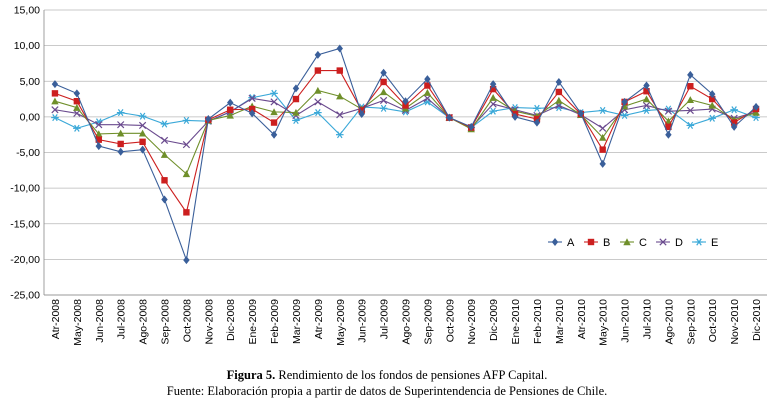 Image resolution: width=774 pixels, height=402 pixels. What do you see at coordinates (407, 322) in the screenshot?
I see `x-tick-label: Ago-2009` at bounding box center [407, 322].